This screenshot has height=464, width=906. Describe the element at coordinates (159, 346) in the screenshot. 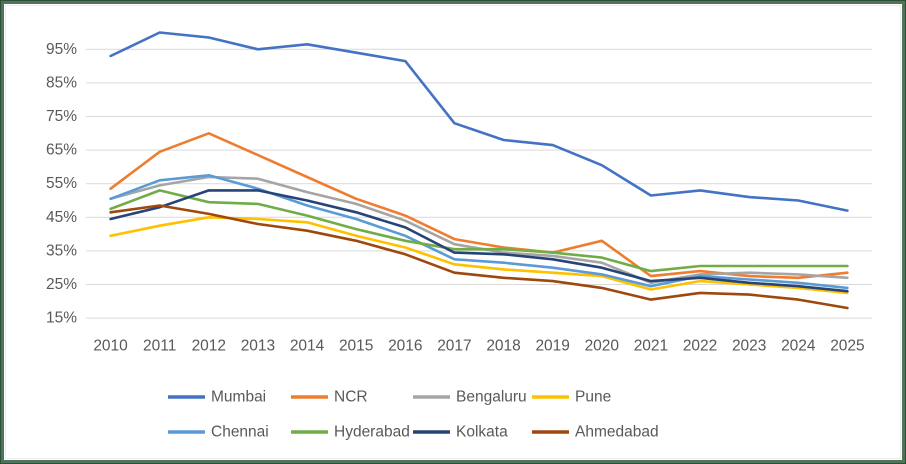

I see `x-tick-label: 2011` at that location.